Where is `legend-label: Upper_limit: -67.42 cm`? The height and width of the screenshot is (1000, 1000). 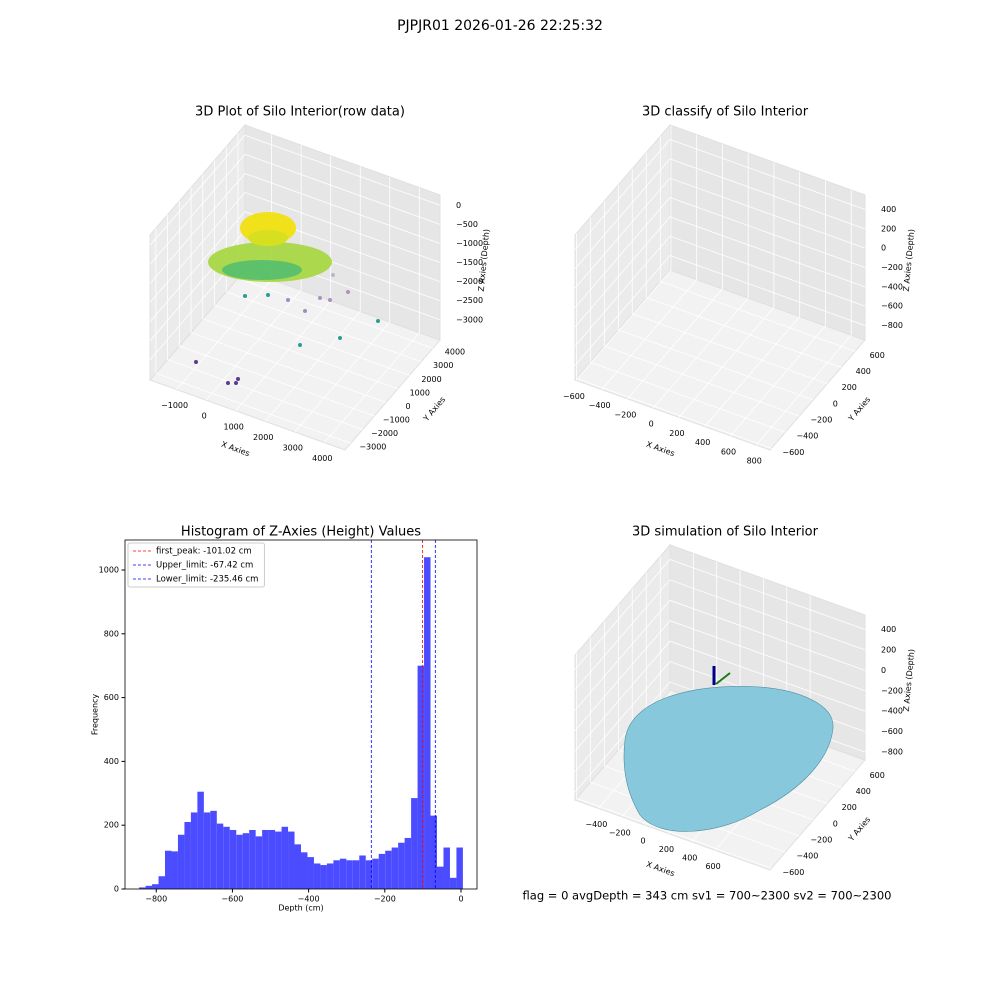 legend-label: Upper_limit: -67.42 cm is located at coordinates (204, 566).